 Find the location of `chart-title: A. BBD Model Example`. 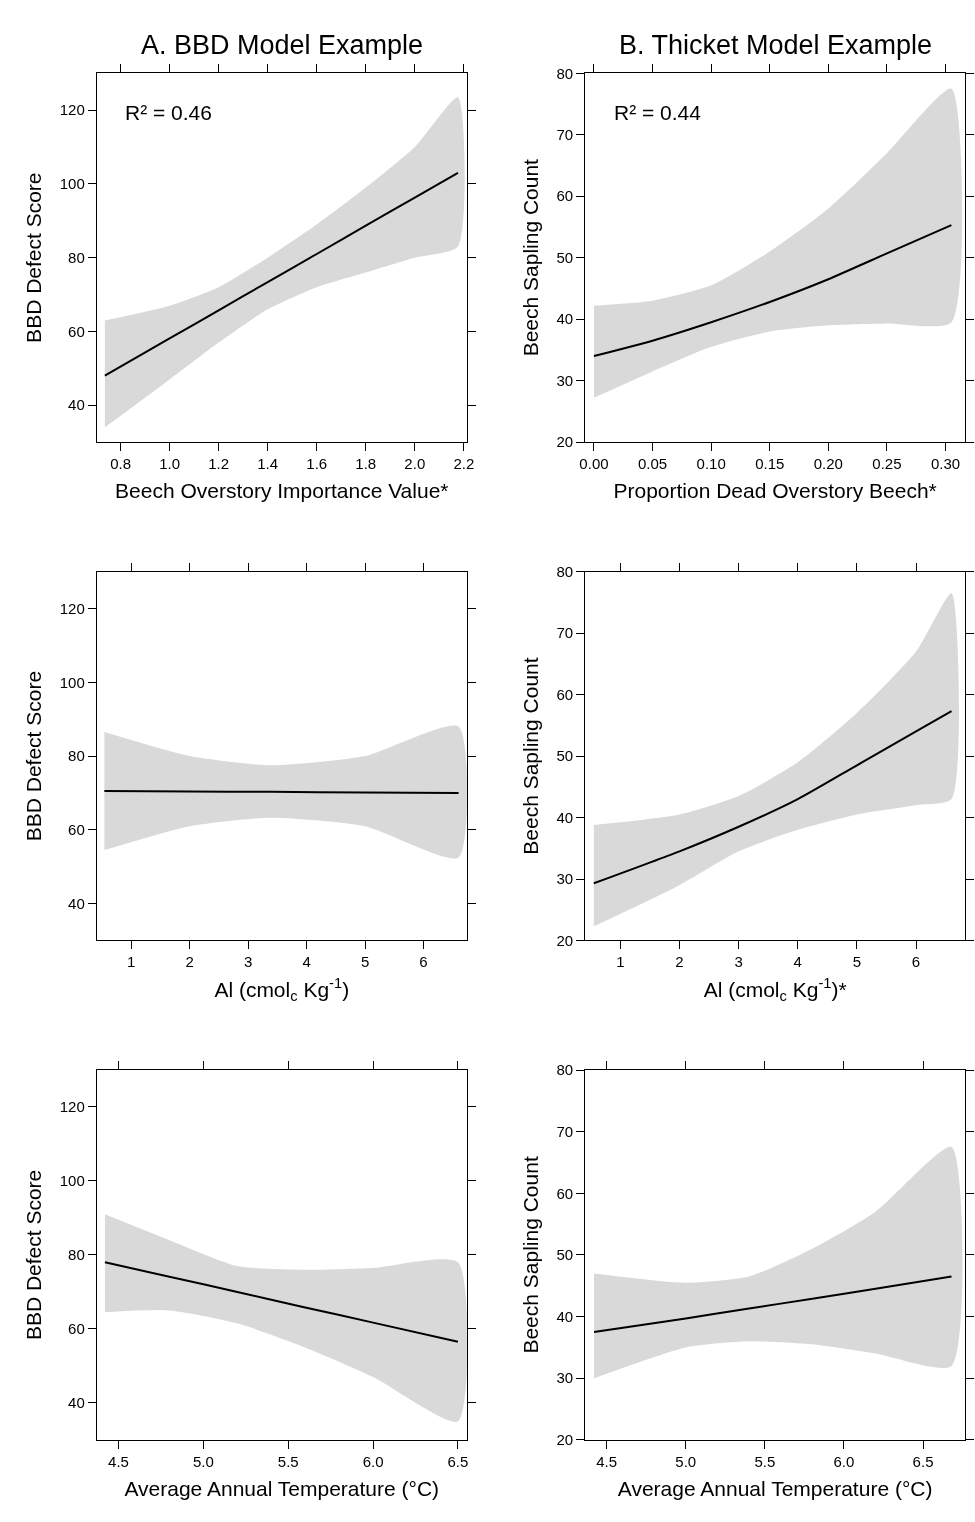

chart-title: A. BBD Model Example is located at coordinates (282, 45).